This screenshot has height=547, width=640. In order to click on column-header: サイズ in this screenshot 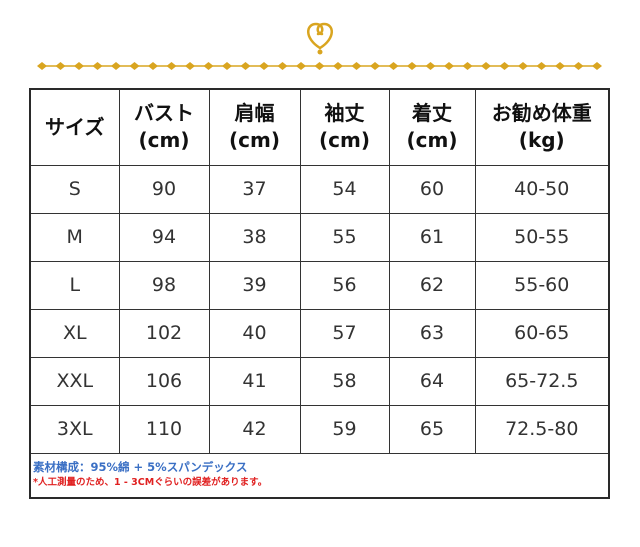, I will do `click(75, 128)`.